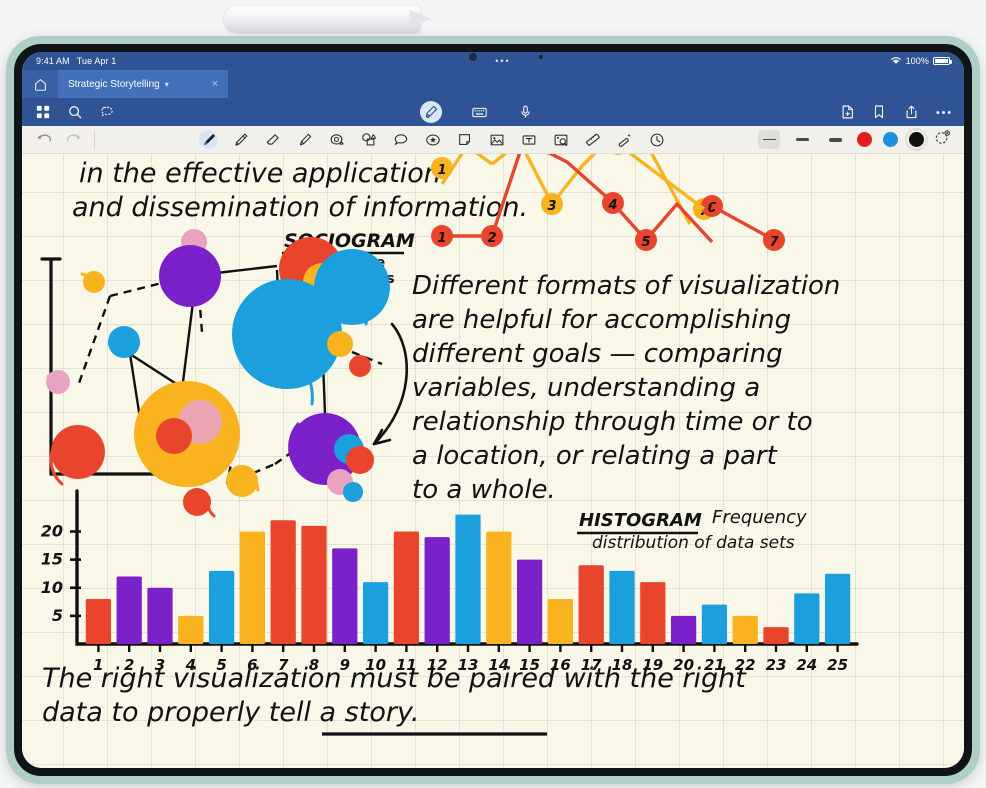 The height and width of the screenshot is (788, 986). What do you see at coordinates (117, 366) in the screenshot?
I see `sociogram-axis` at bounding box center [117, 366].